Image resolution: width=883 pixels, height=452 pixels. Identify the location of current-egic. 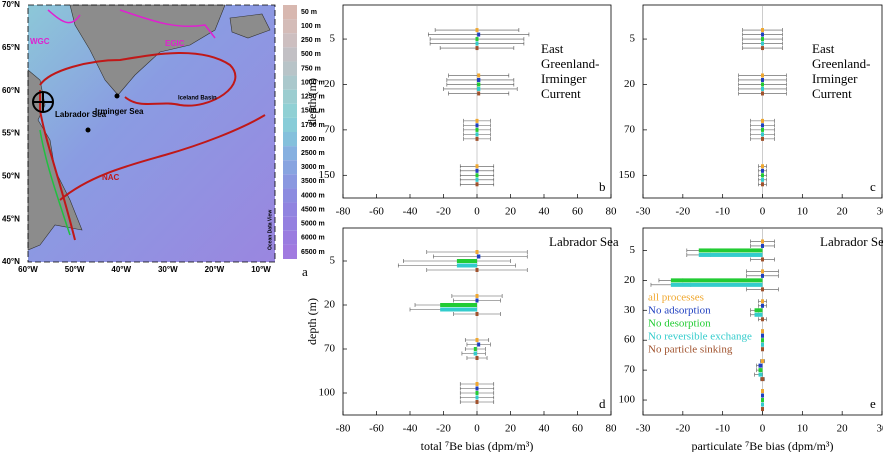
(131, 24).